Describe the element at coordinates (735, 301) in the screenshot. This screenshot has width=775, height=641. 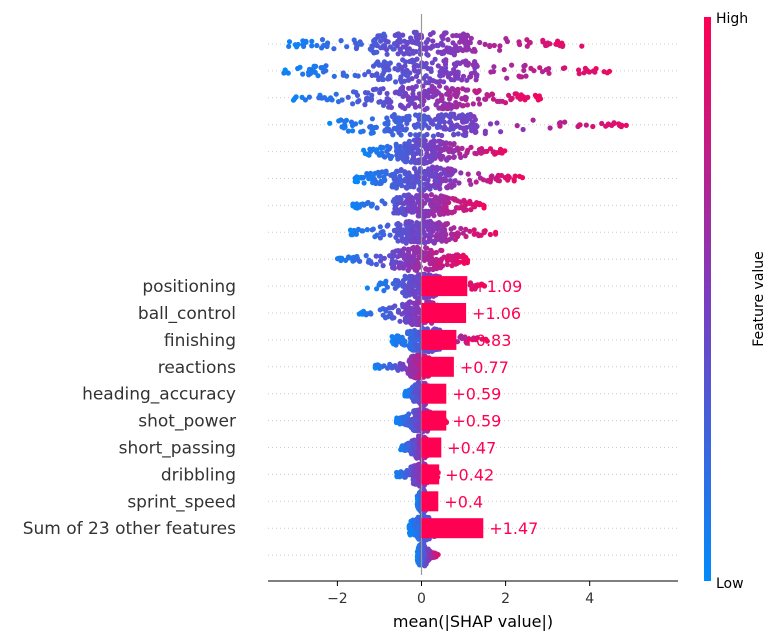
I see `colorbar: High Low Feature value` at that location.